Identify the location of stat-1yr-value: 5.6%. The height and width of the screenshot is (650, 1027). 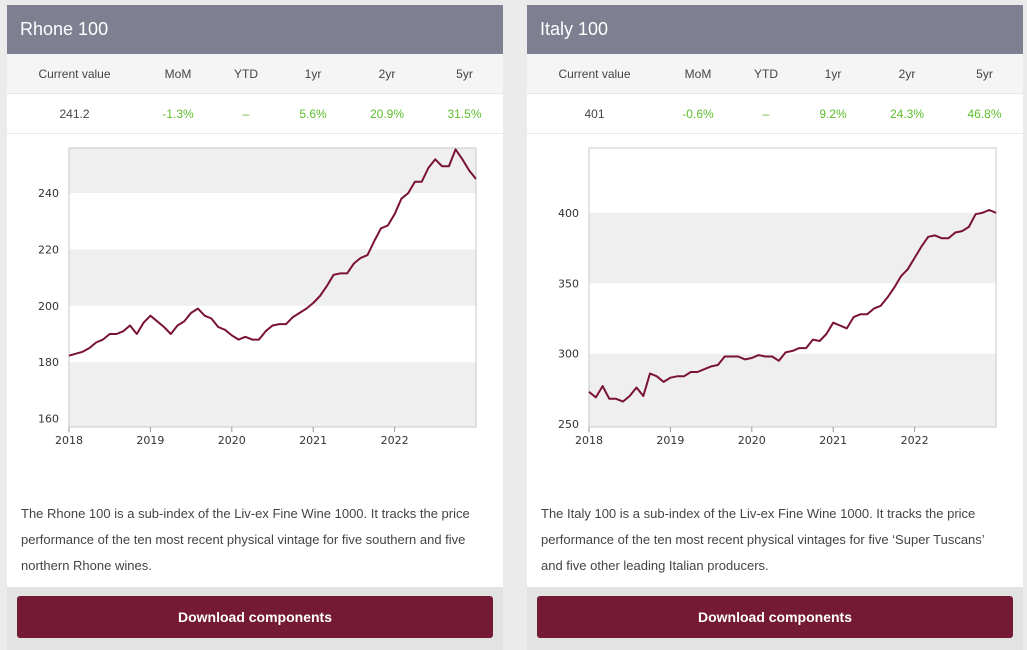
(313, 113).